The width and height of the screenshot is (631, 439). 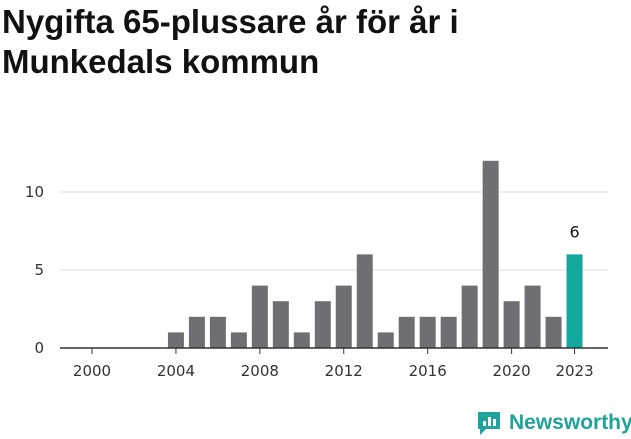 What do you see at coordinates (364, 301) in the screenshot?
I see `bar-2013` at bounding box center [364, 301].